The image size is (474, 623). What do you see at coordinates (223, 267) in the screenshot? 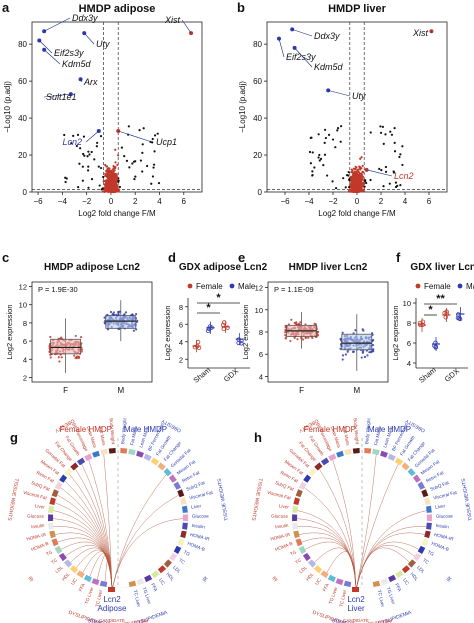
I see `panel-title: GDX adipose Lcn2` at bounding box center [223, 267].